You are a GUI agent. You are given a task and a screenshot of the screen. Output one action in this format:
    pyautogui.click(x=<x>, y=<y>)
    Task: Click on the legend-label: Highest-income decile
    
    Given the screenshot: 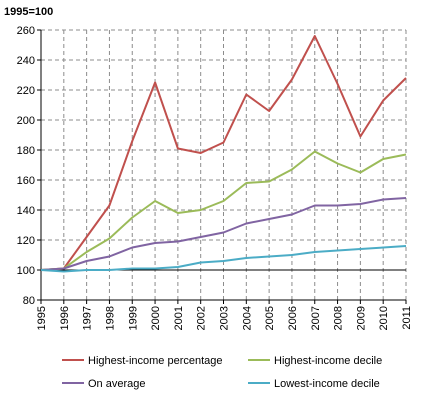 What is the action you would take?
    pyautogui.click(x=328, y=361)
    